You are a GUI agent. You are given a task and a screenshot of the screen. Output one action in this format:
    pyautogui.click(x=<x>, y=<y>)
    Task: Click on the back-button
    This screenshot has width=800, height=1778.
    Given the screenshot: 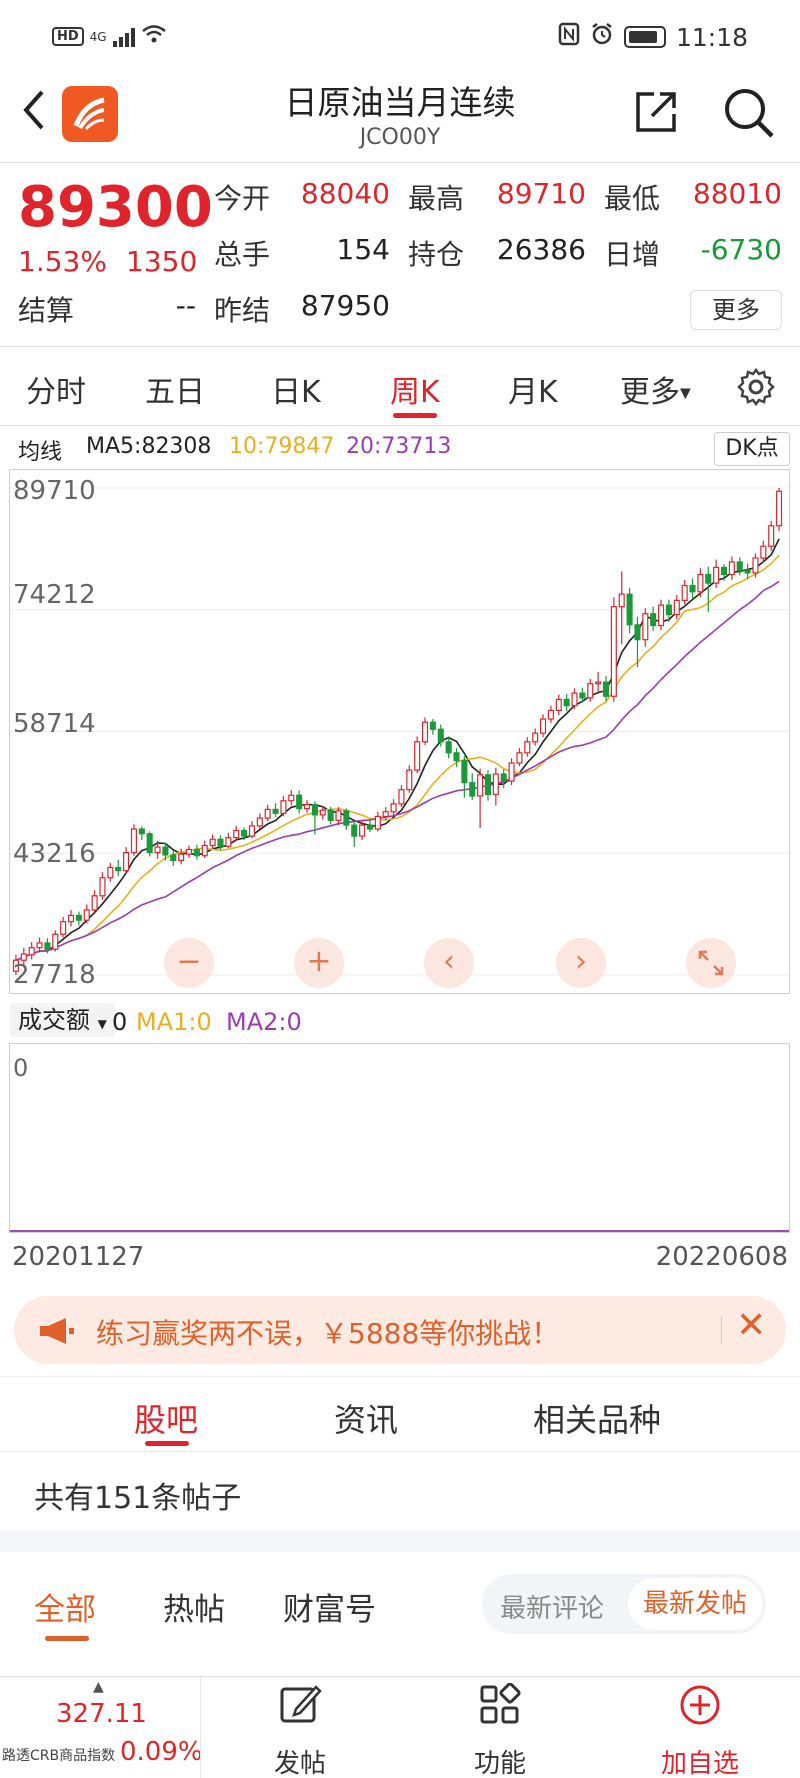 What is the action you would take?
    pyautogui.click(x=33, y=113)
    